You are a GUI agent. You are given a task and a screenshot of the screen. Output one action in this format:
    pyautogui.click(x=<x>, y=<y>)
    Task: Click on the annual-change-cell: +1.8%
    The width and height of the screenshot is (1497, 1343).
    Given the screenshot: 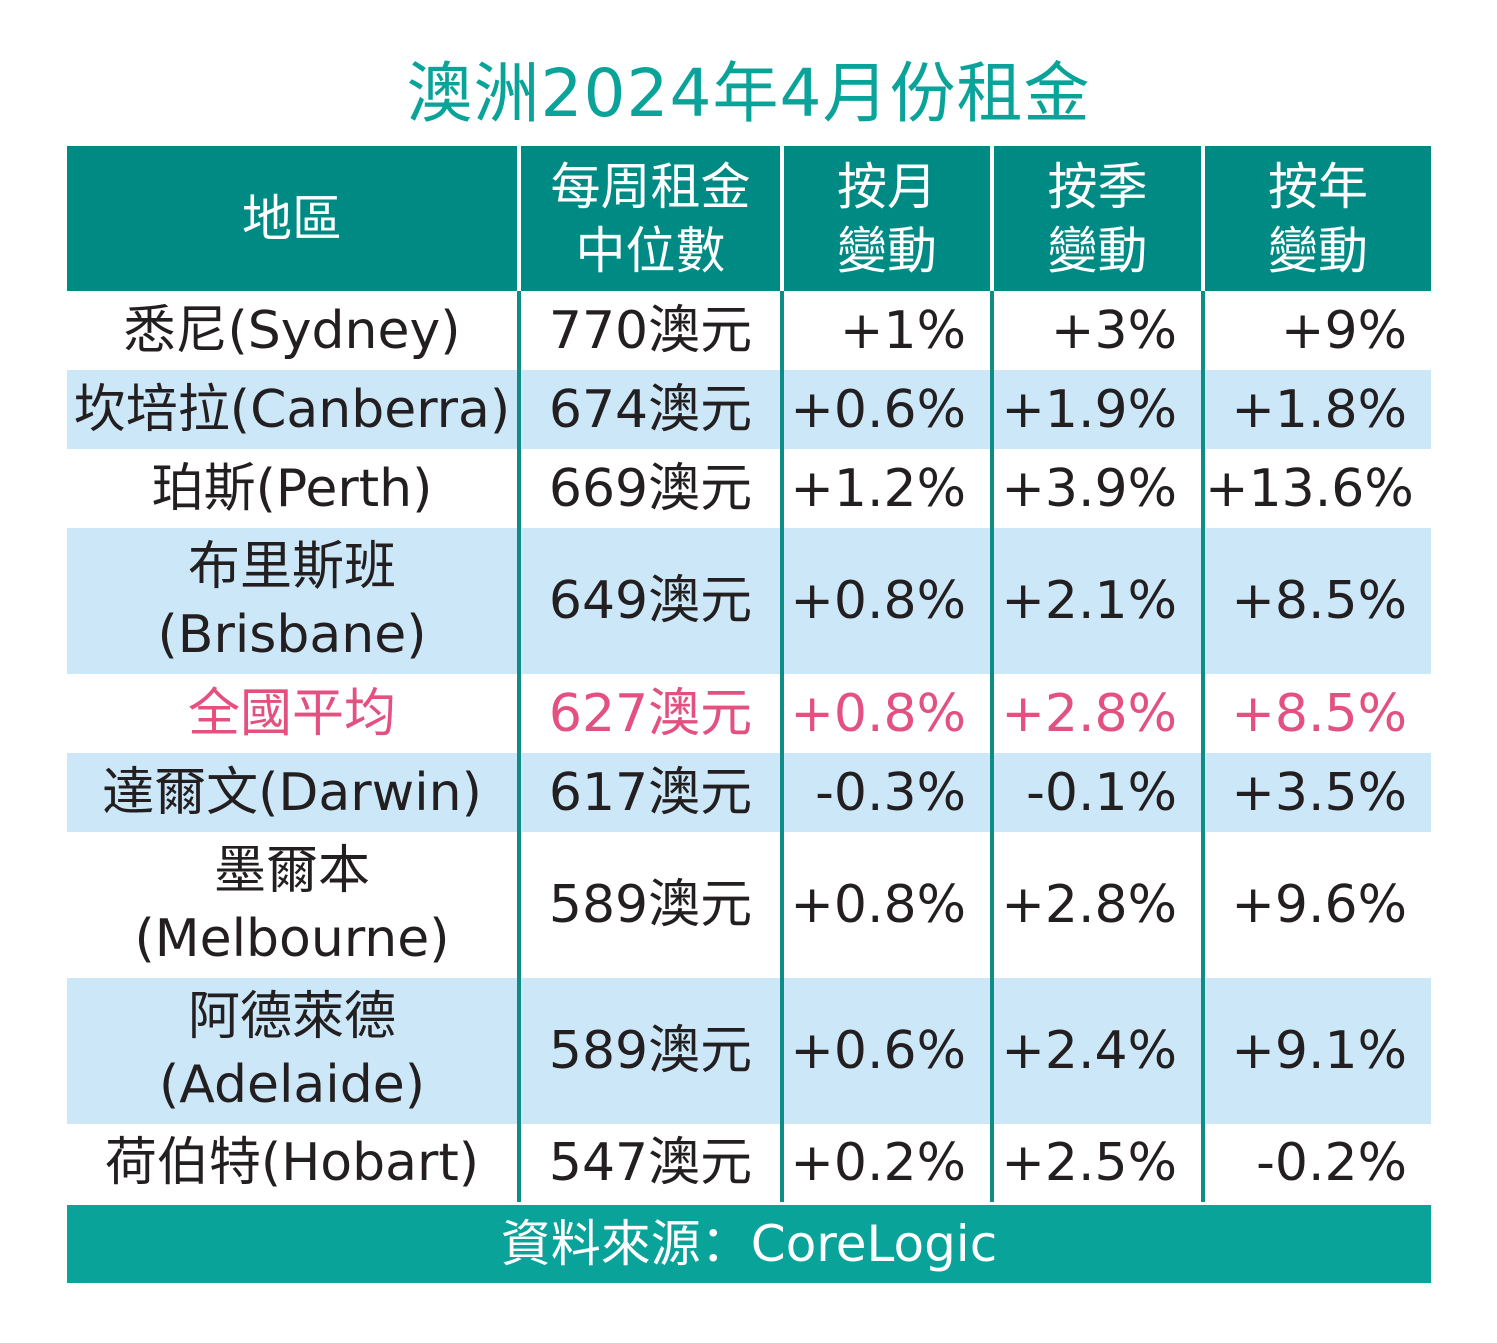 What is the action you would take?
    pyautogui.click(x=1316, y=409)
    